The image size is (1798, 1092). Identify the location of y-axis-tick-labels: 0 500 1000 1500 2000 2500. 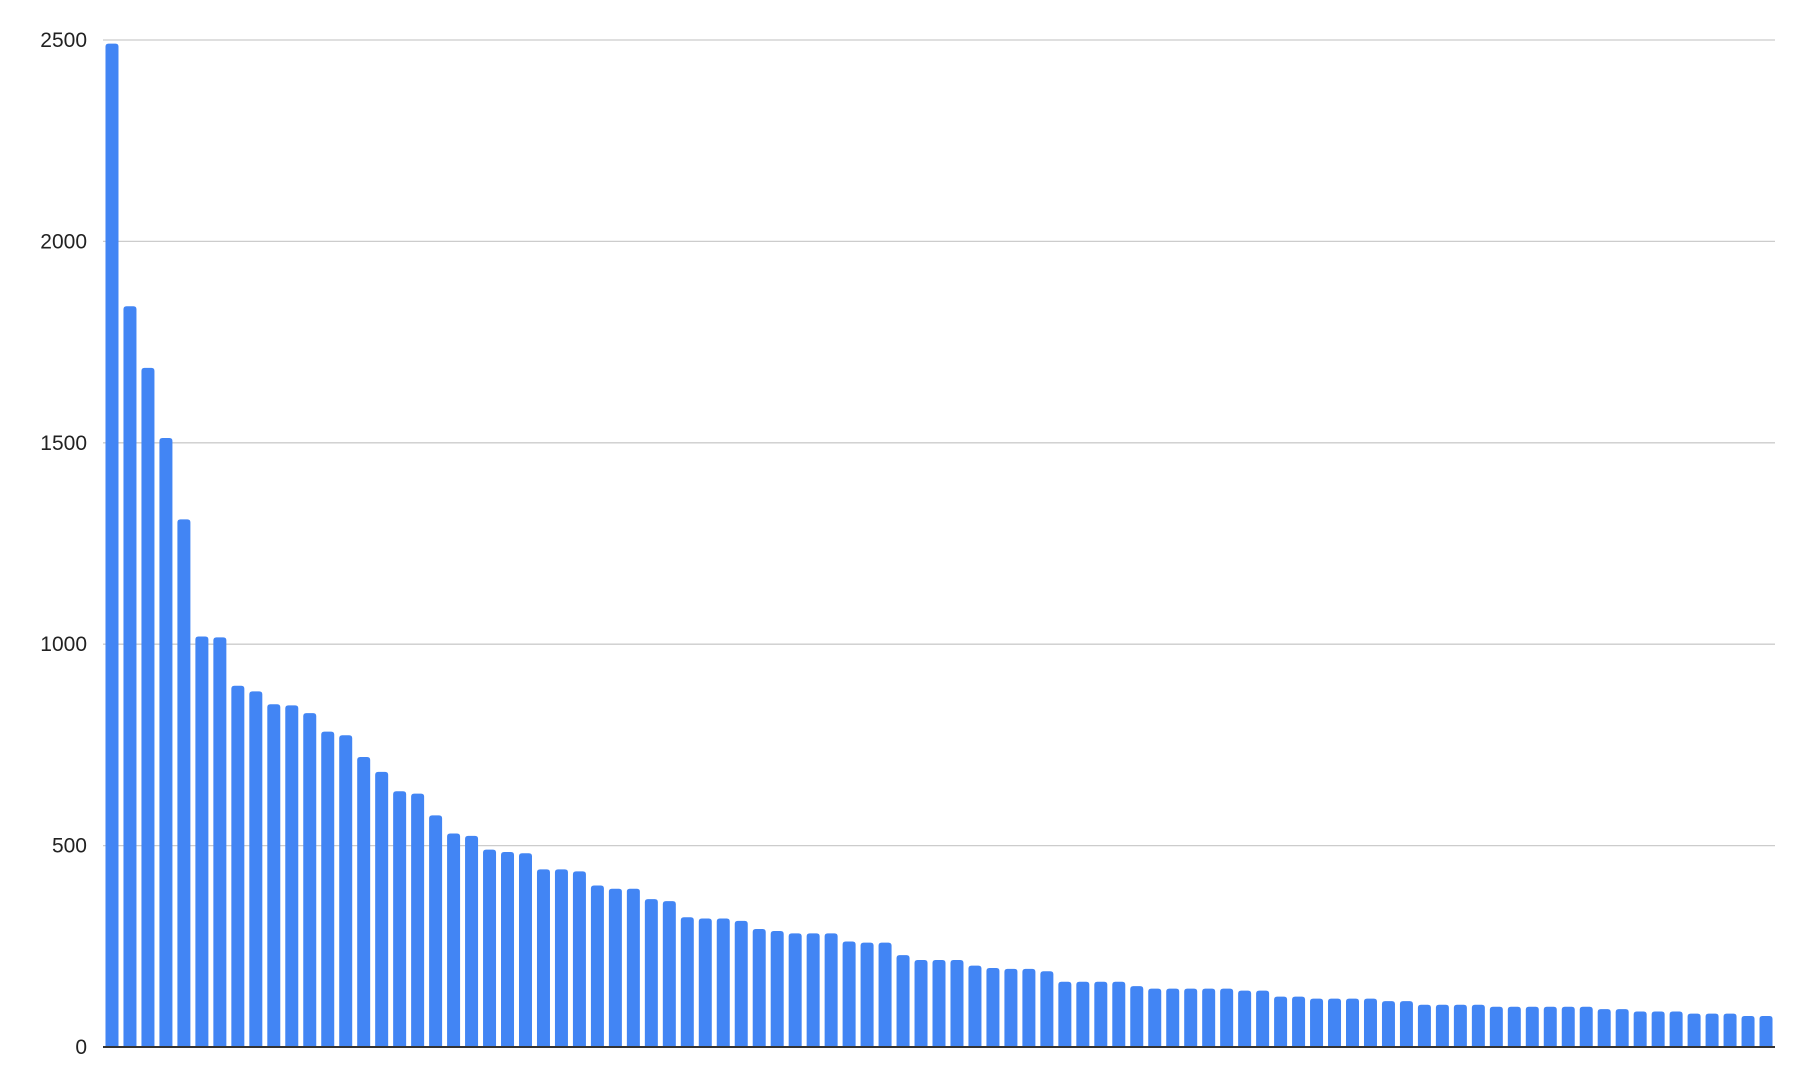
(63, 544).